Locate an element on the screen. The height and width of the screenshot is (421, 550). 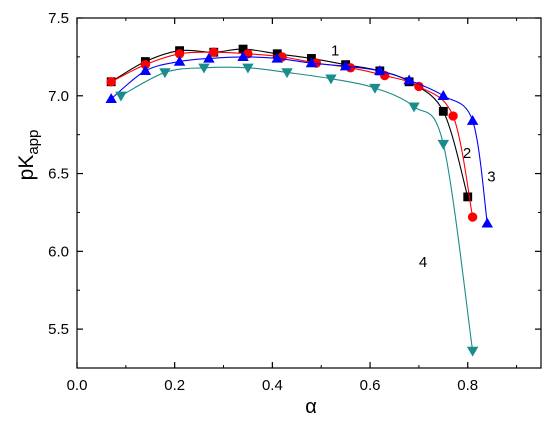
curve-label-4: 4 is located at coordinates (423, 262).